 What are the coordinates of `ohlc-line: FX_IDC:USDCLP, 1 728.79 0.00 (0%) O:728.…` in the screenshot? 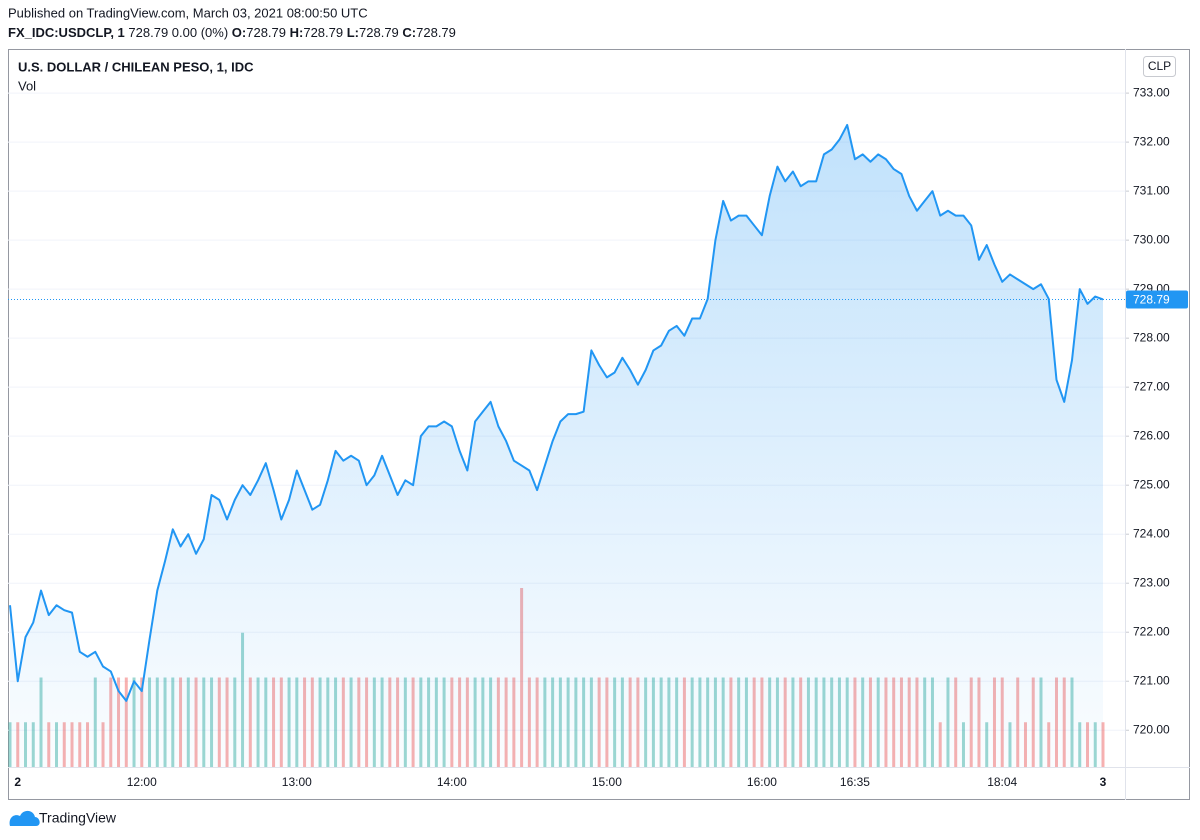 It's located at (232, 32).